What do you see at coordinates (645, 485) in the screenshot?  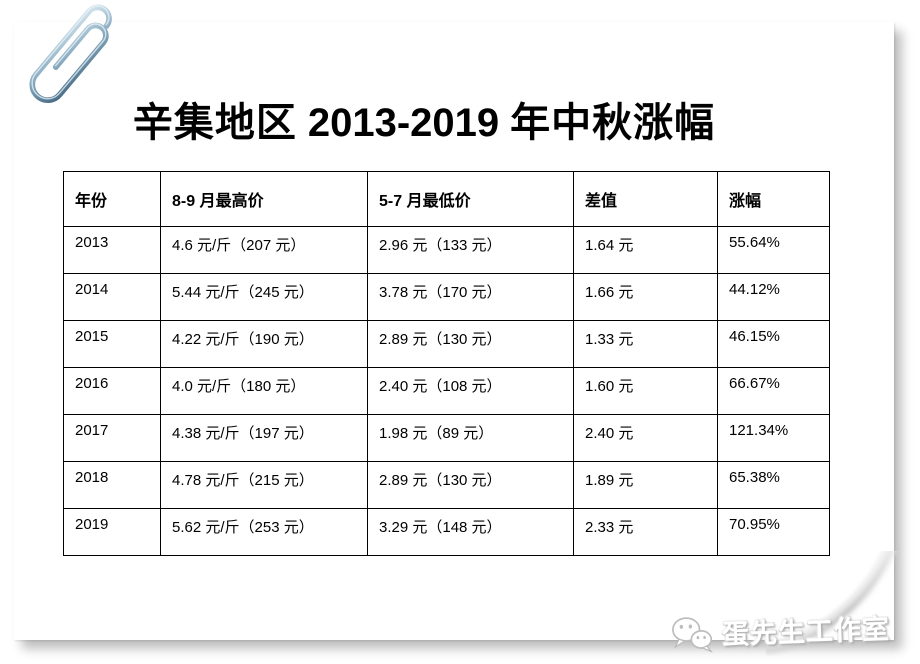 I see `table-cell: 1.89 元` at bounding box center [645, 485].